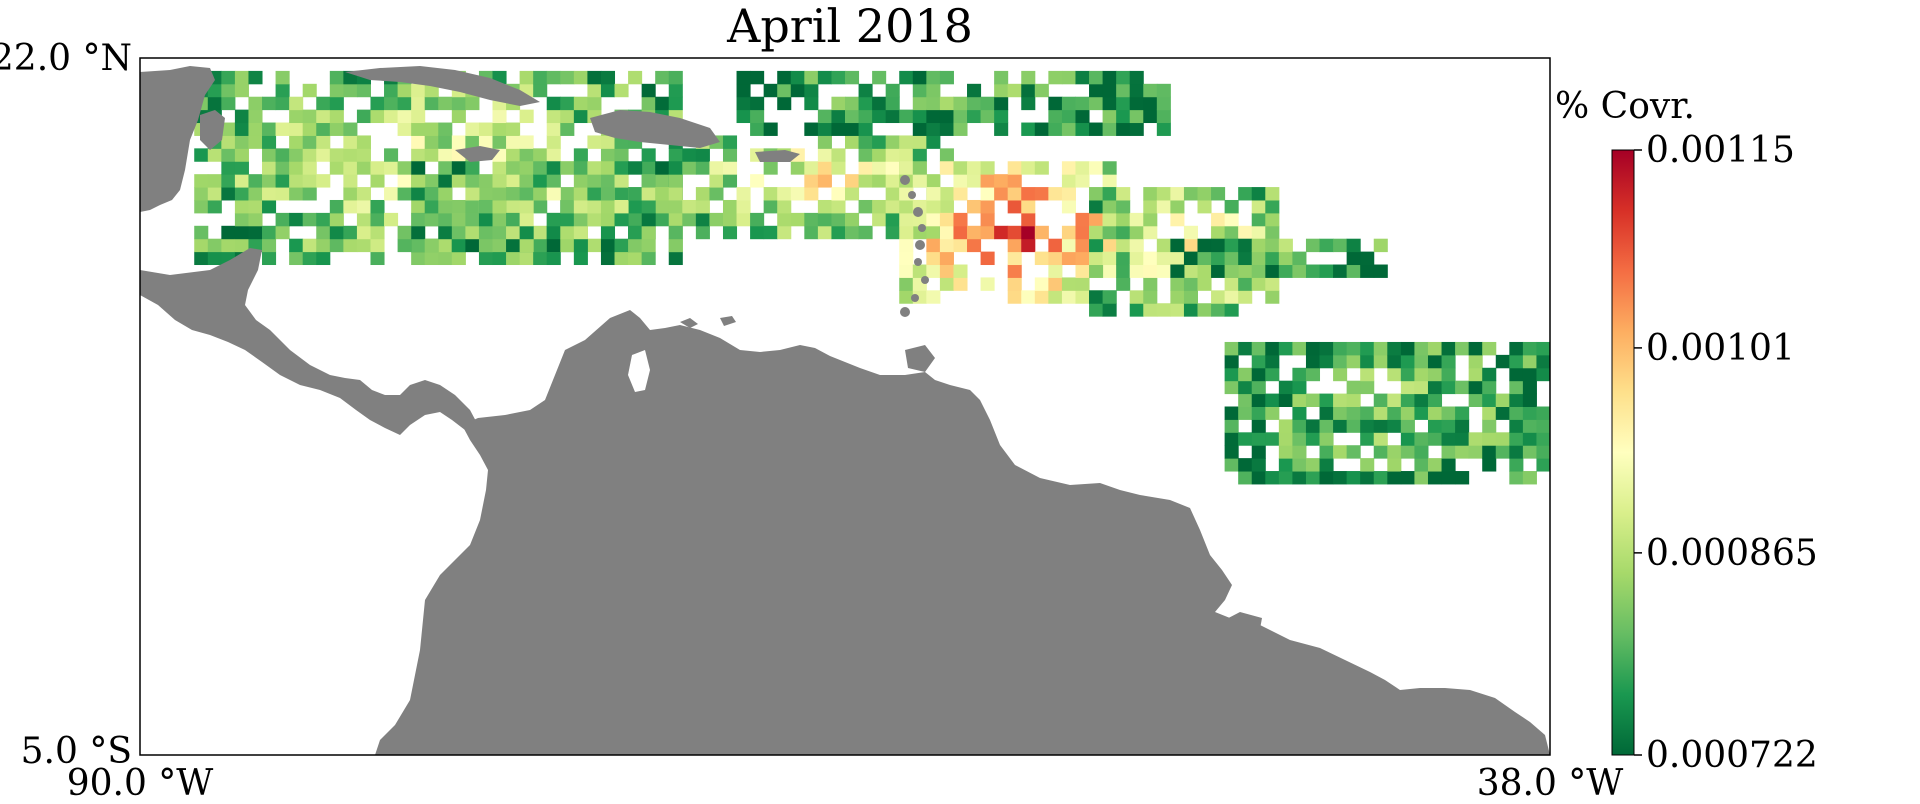 Image resolution: width=1920 pixels, height=804 pixels. I want to click on abc-islands-land, so click(708, 322).